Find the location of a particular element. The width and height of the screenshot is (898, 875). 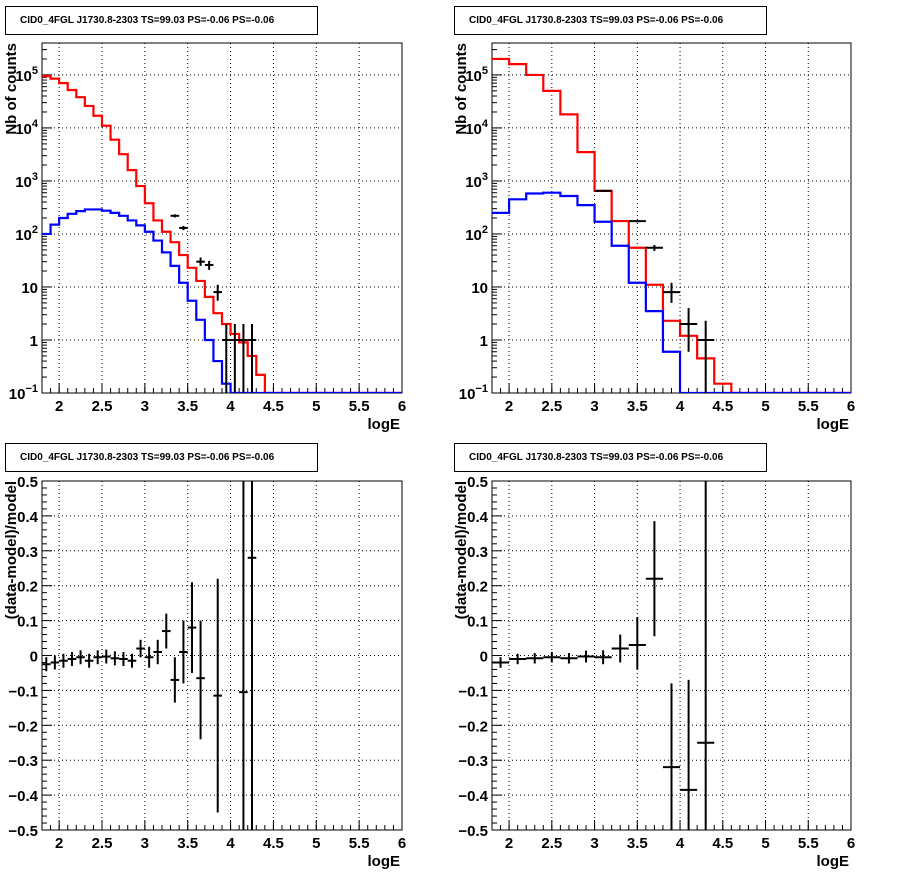

y-tick-label: 0.1 is located at coordinates (27, 622).